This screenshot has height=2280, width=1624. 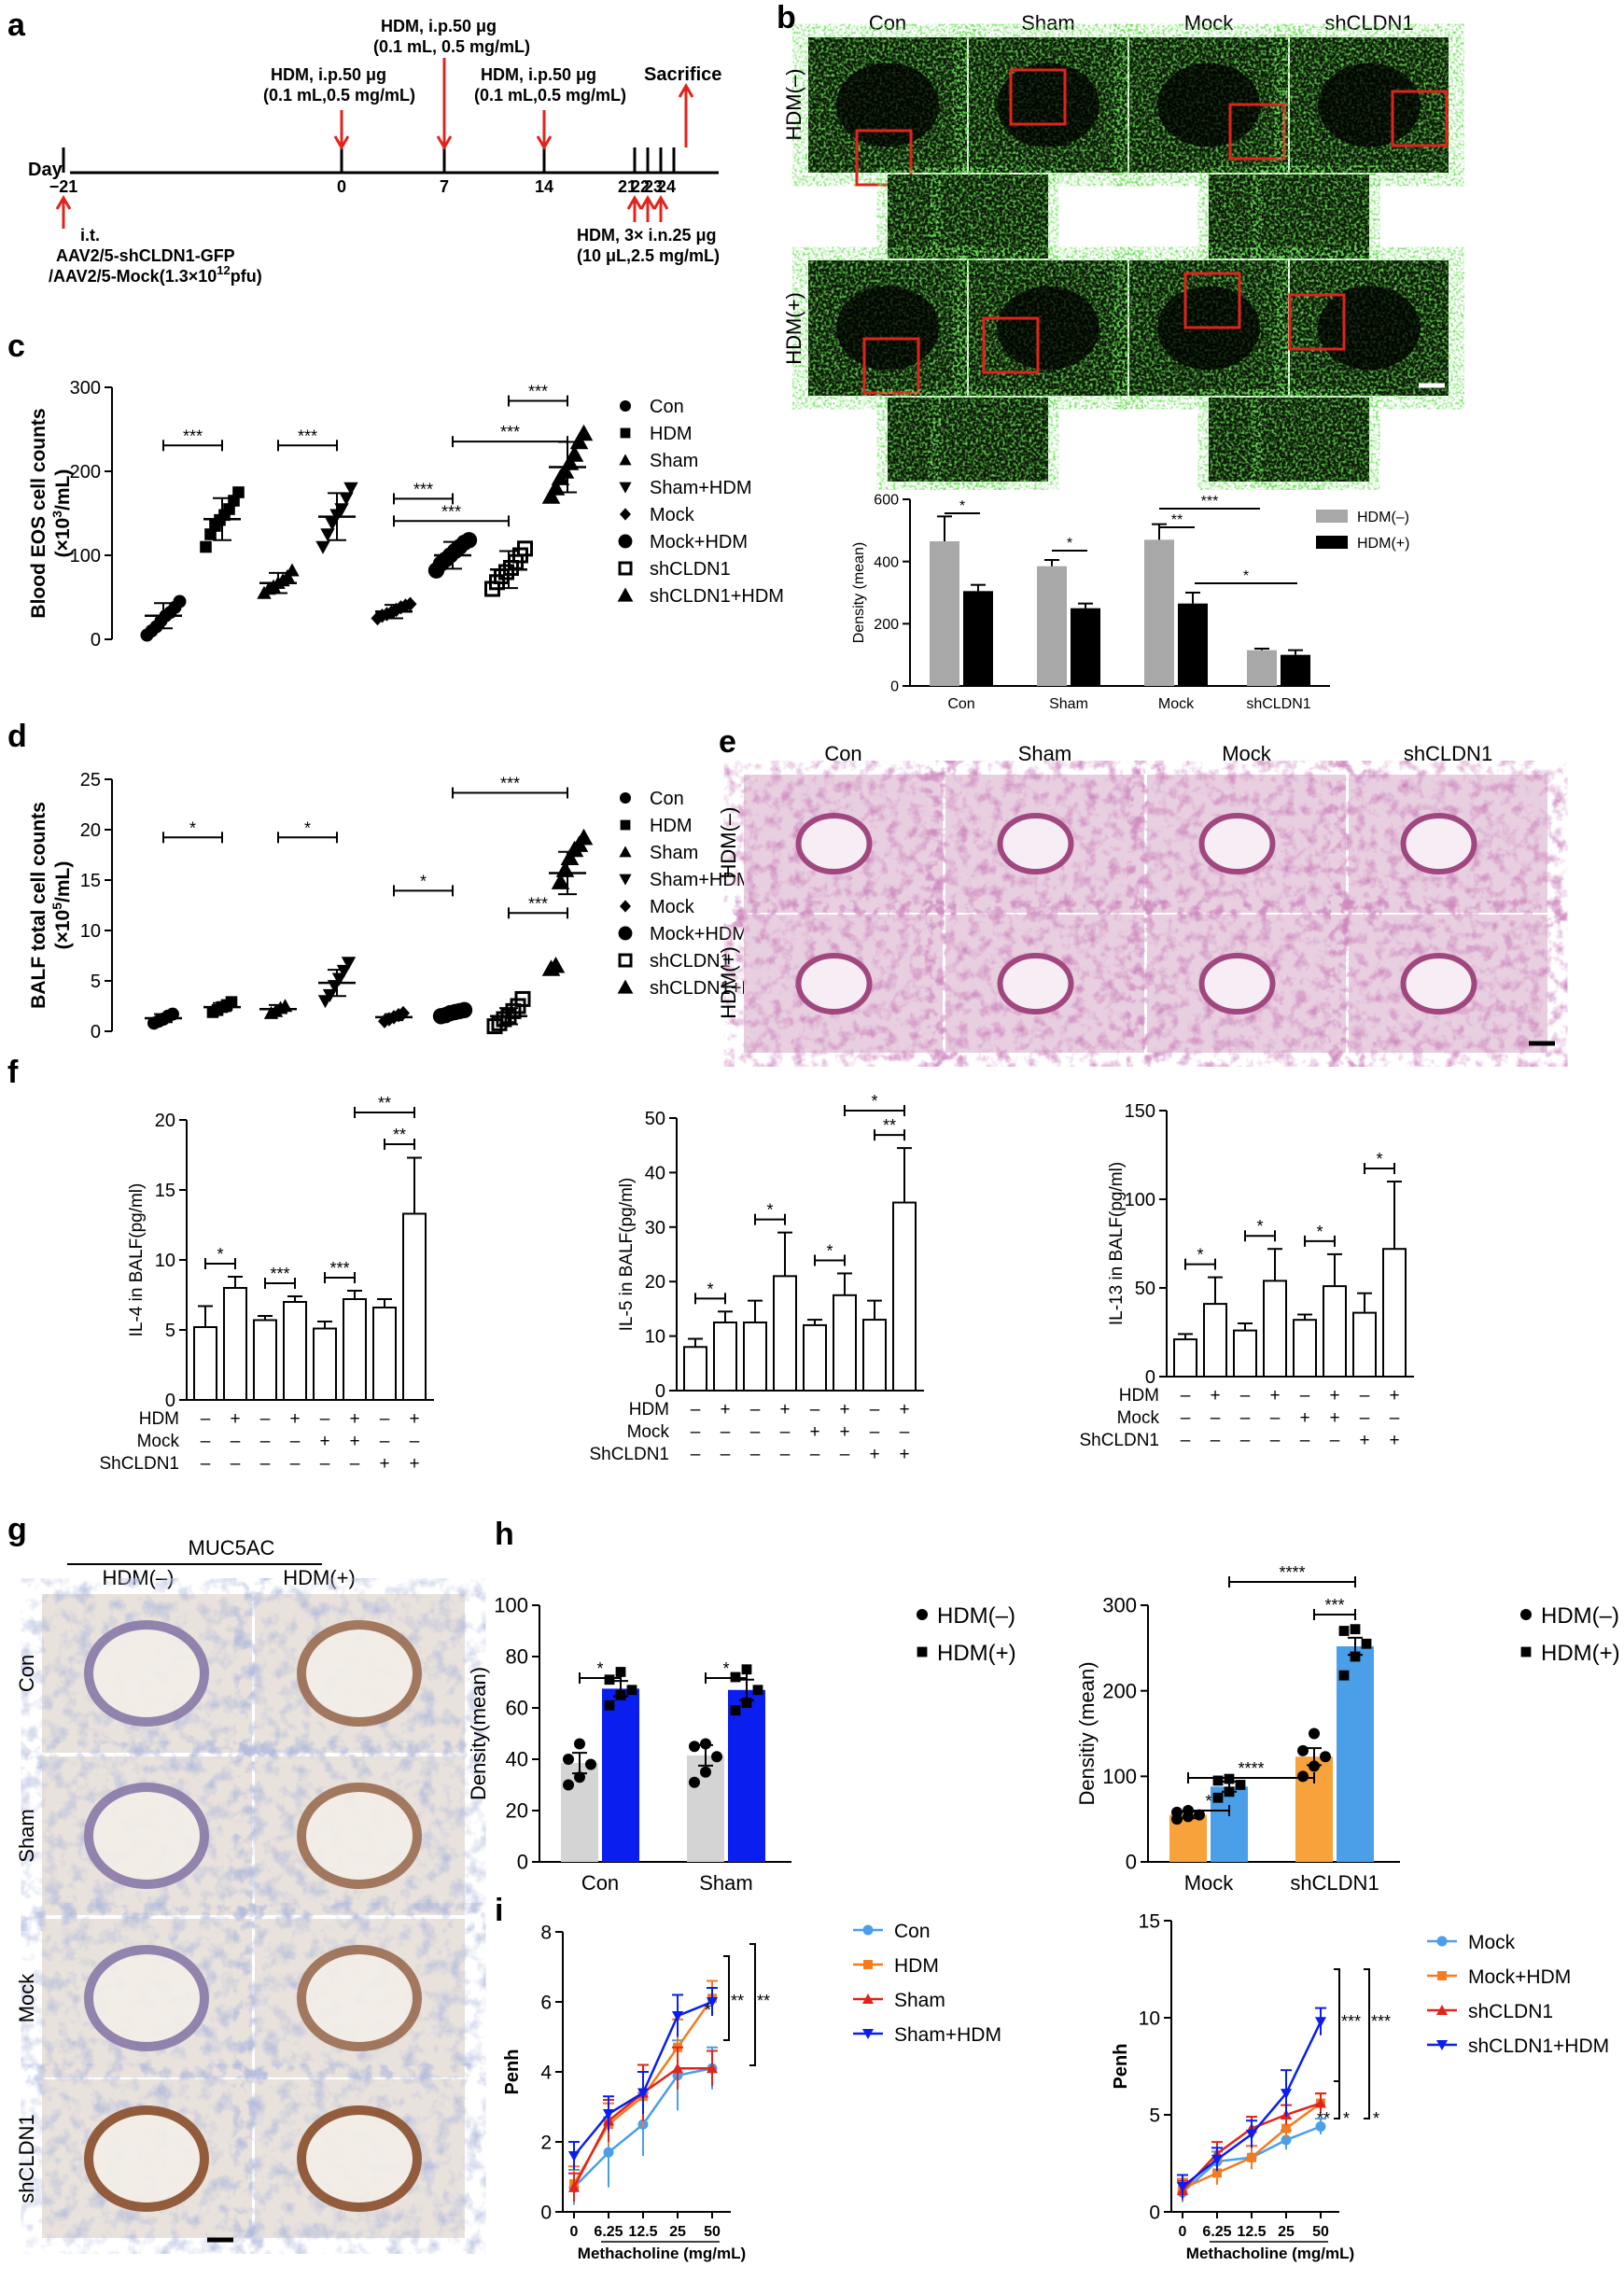 I want to click on series-Sham+HDM, so click(x=336, y=518).